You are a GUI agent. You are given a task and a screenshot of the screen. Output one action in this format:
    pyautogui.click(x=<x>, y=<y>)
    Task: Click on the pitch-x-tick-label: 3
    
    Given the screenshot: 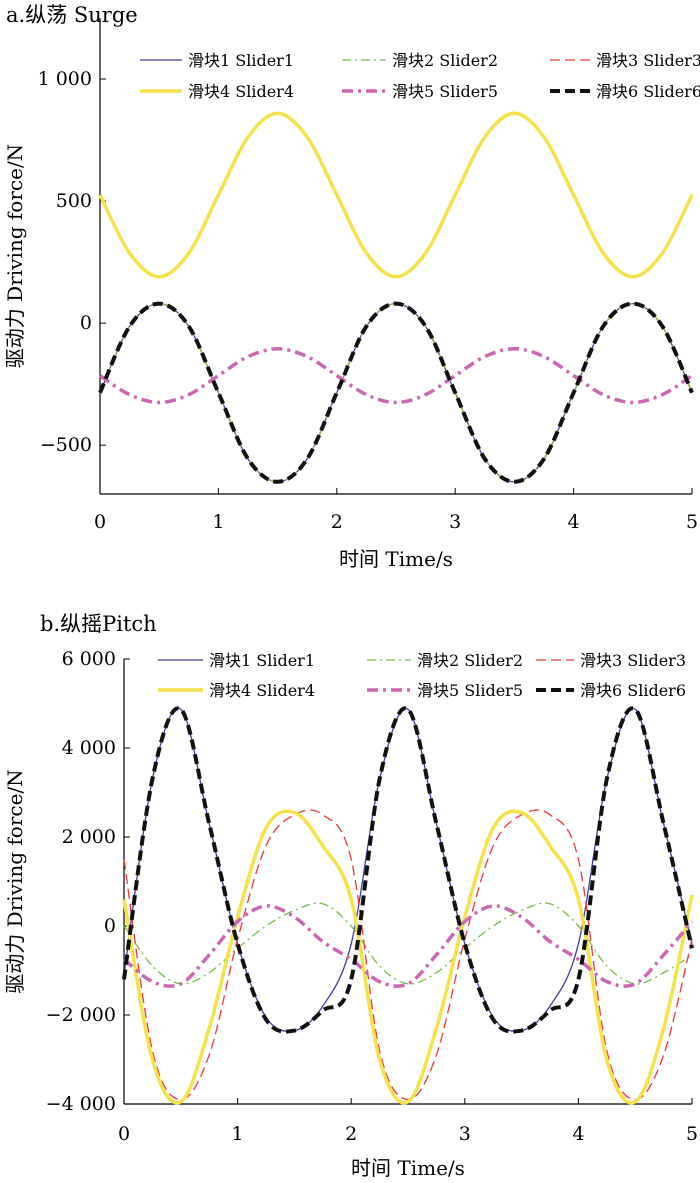 What is the action you would take?
    pyautogui.click(x=465, y=1134)
    